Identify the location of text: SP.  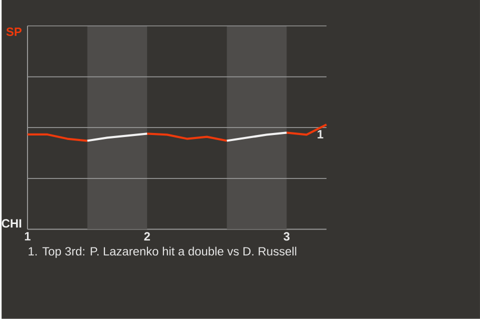
(14, 32).